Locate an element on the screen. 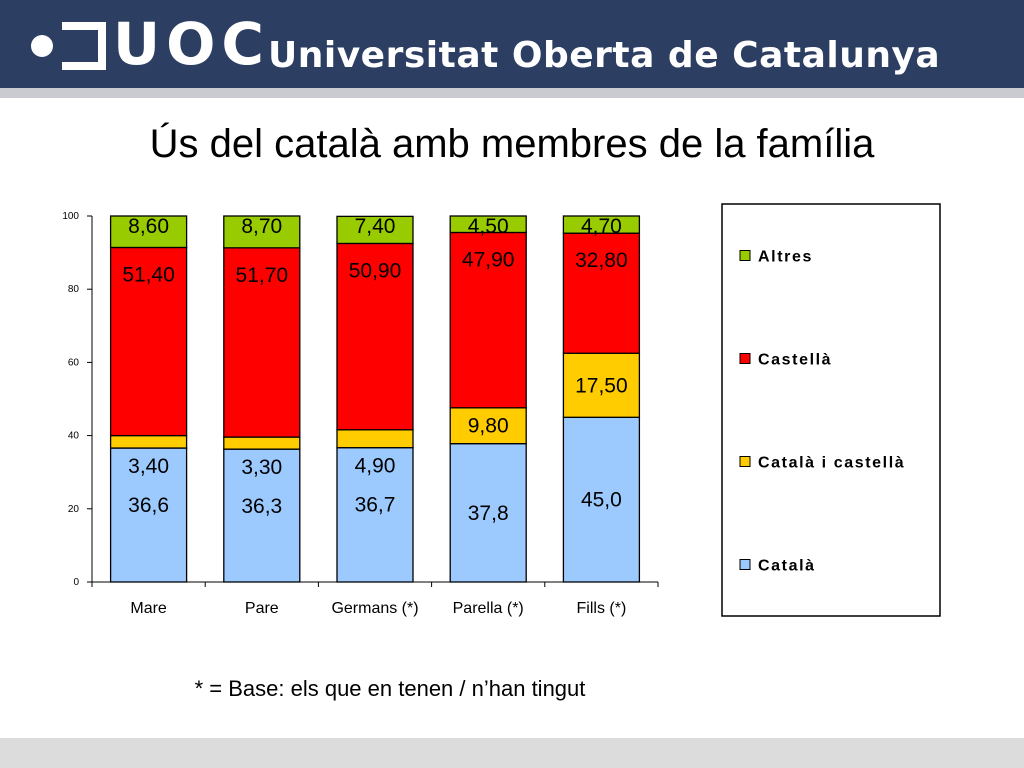  x-tick-label: Mare is located at coordinates (148, 608).